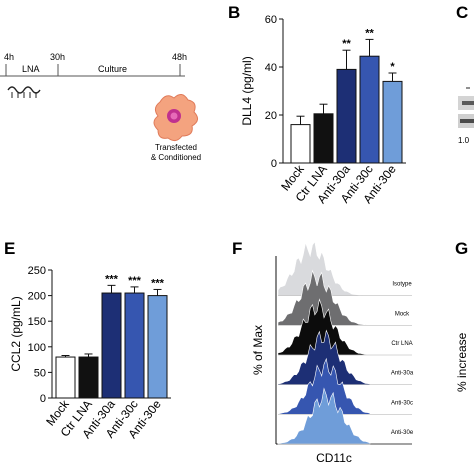  I want to click on f-series-label-2: Ctr LNA, so click(401, 344).